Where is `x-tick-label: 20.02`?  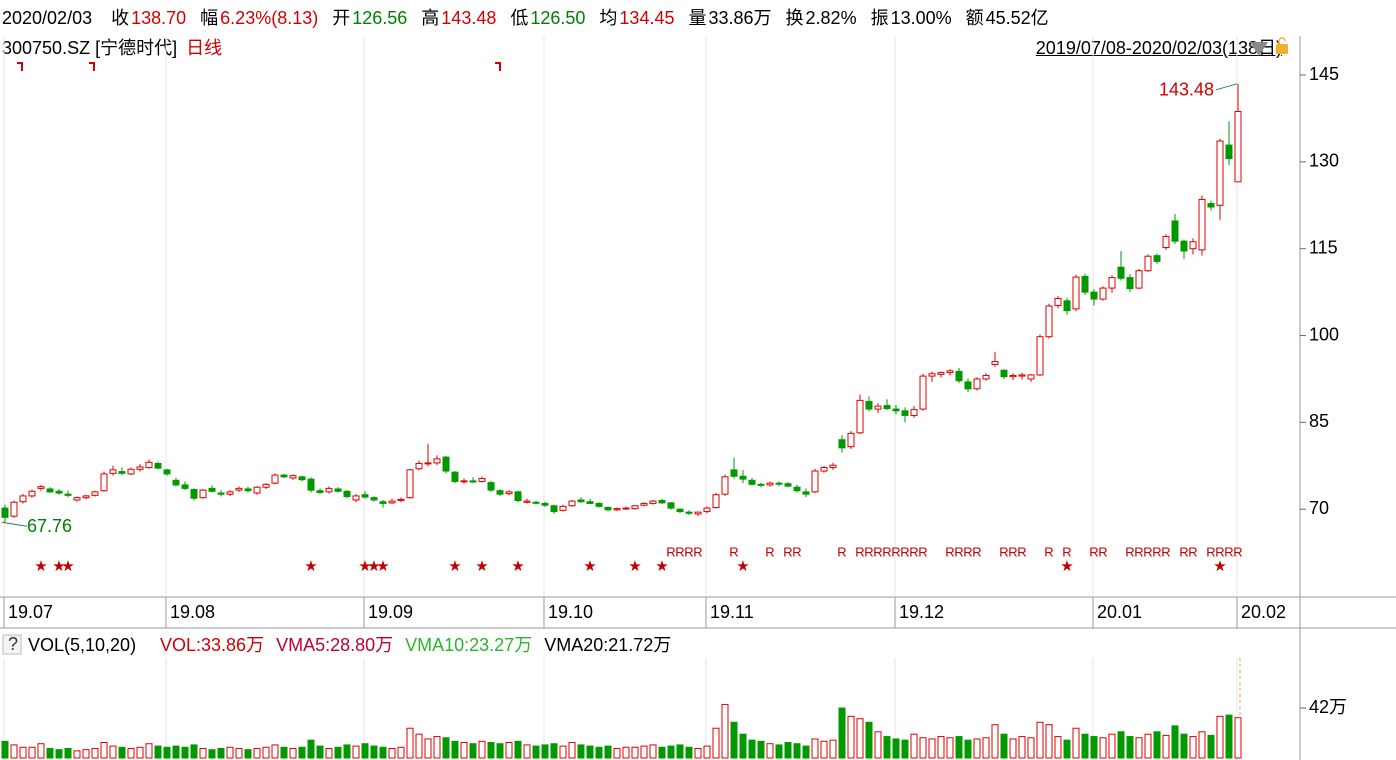
x-tick-label: 20.02 is located at coordinates (1263, 612).